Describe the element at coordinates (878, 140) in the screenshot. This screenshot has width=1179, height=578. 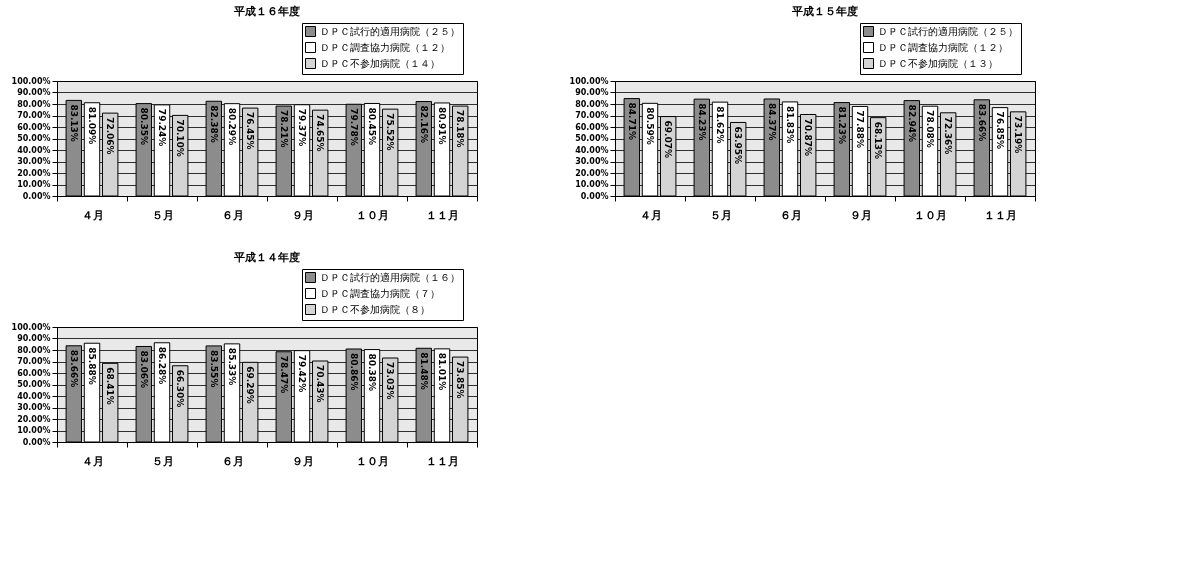
I see `data-label: 68.13%` at that location.